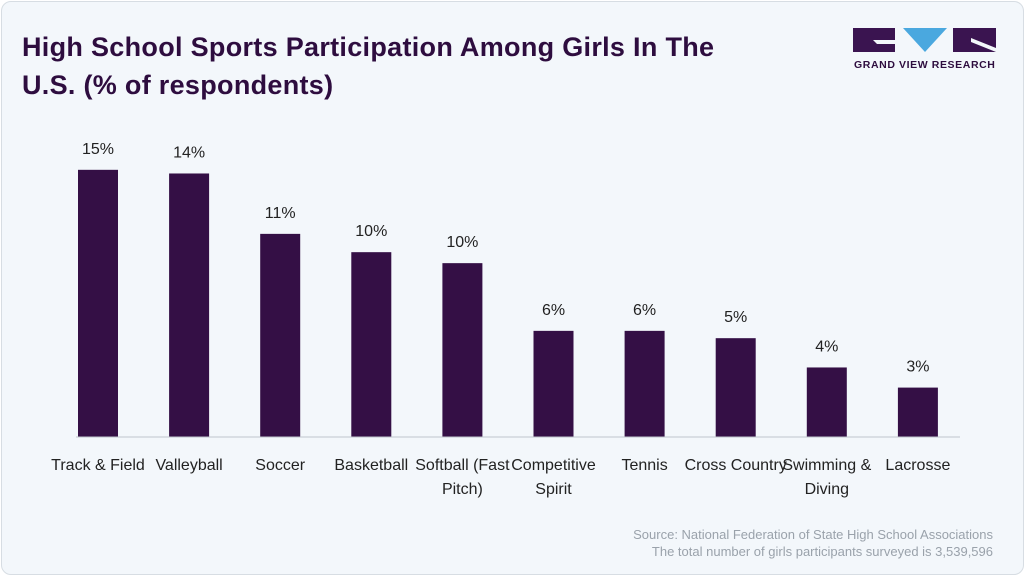 The height and width of the screenshot is (576, 1025). I want to click on data-label: 14%, so click(189, 152).